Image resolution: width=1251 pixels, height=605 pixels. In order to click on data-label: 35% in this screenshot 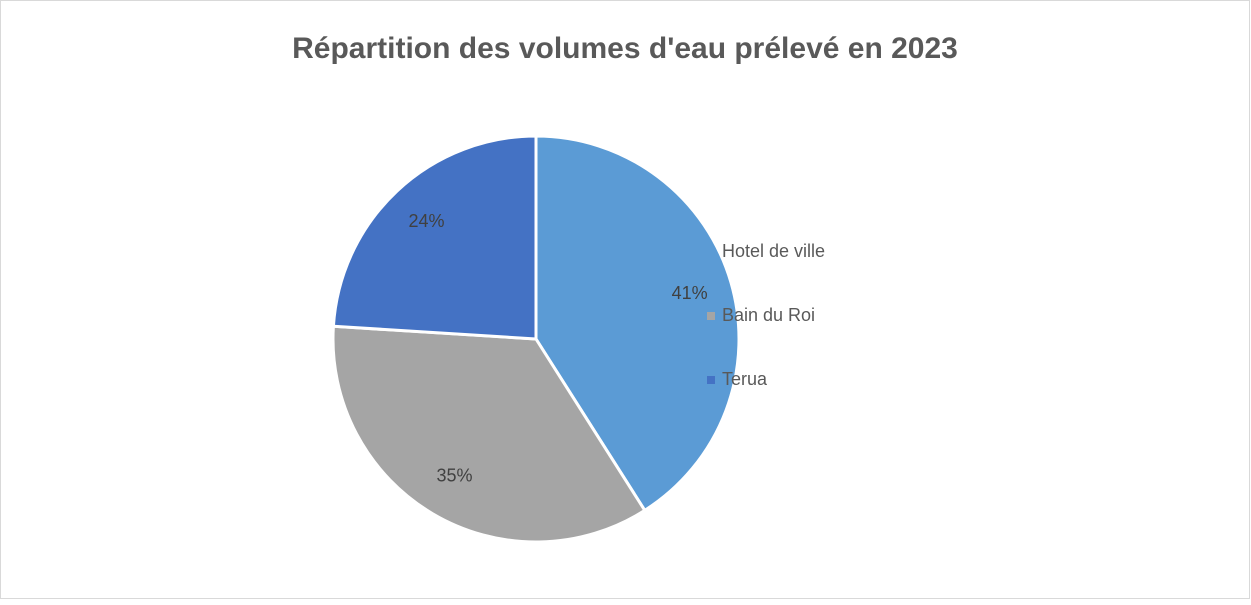, I will do `click(455, 475)`.